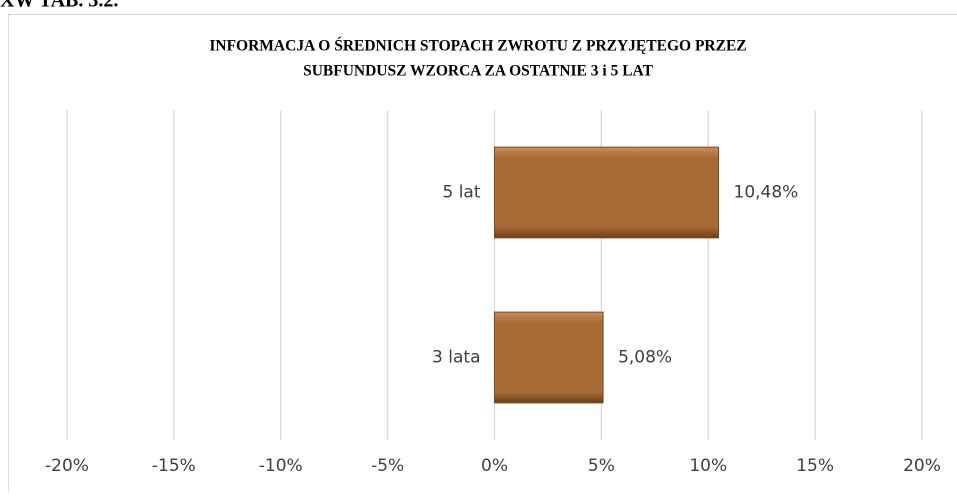 The width and height of the screenshot is (957, 496). What do you see at coordinates (59, 6) in the screenshot?
I see `header: XW TAB. 3.2.` at bounding box center [59, 6].